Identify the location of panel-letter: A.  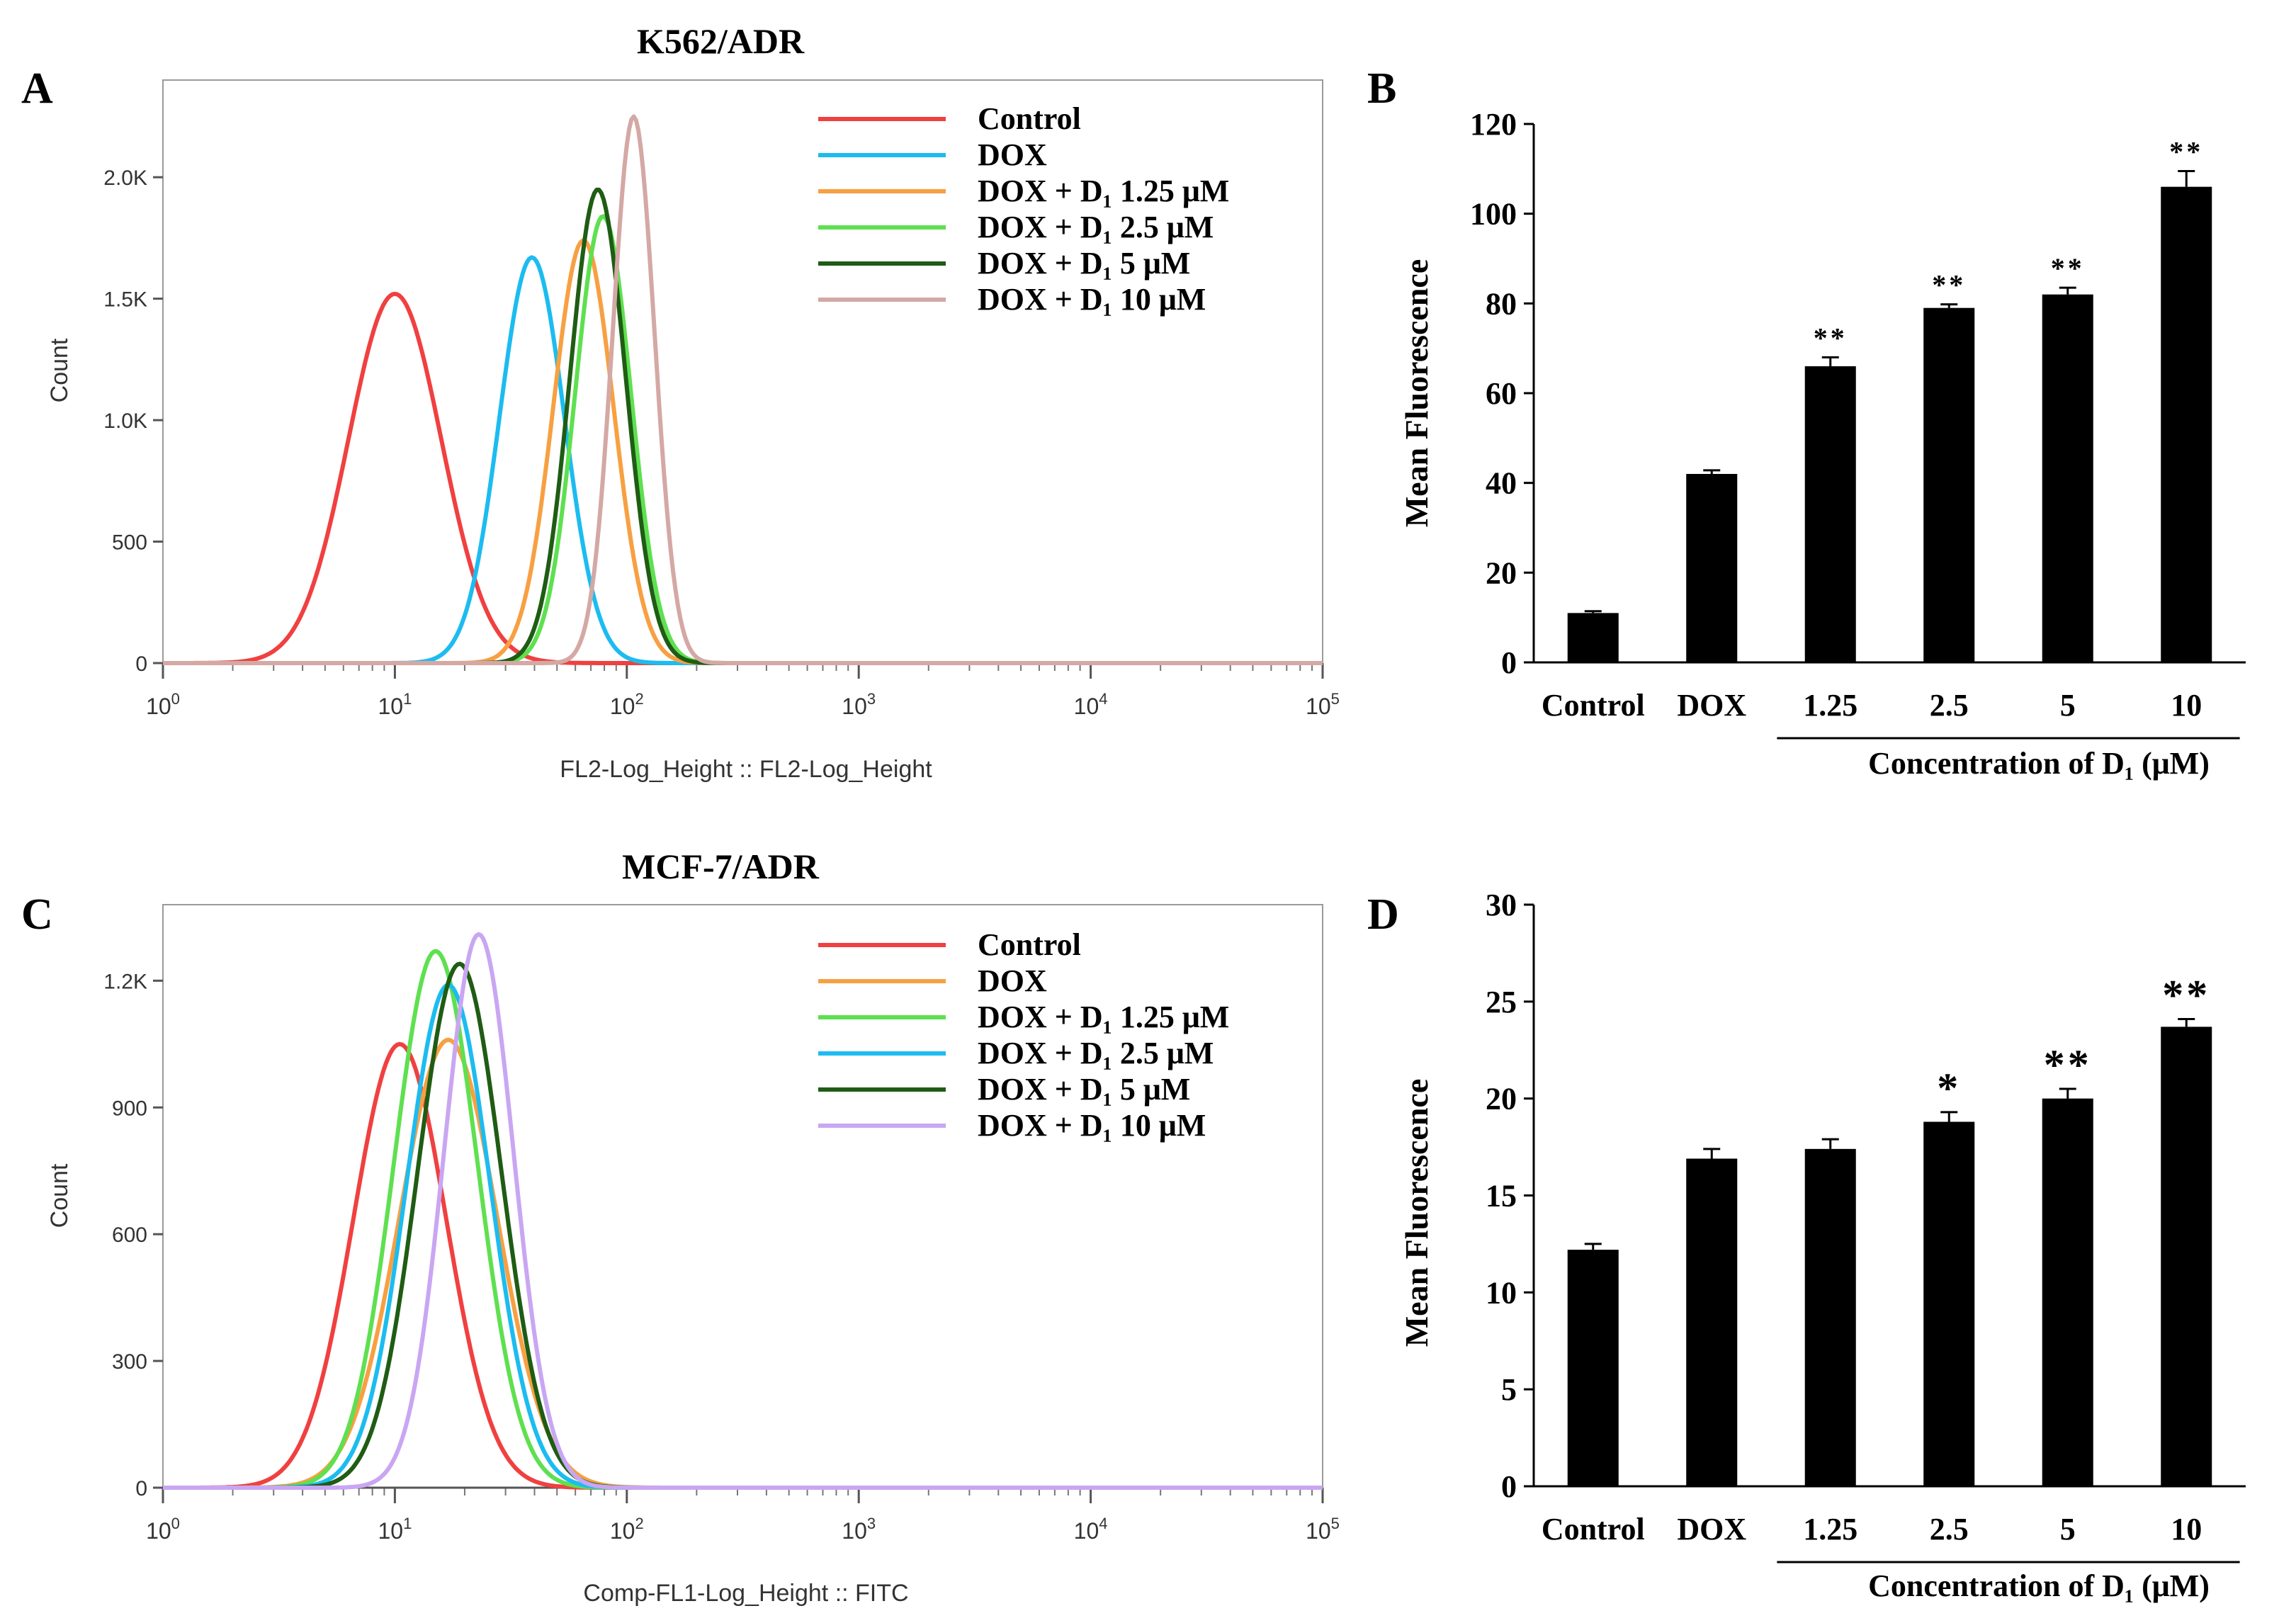
(37, 88).